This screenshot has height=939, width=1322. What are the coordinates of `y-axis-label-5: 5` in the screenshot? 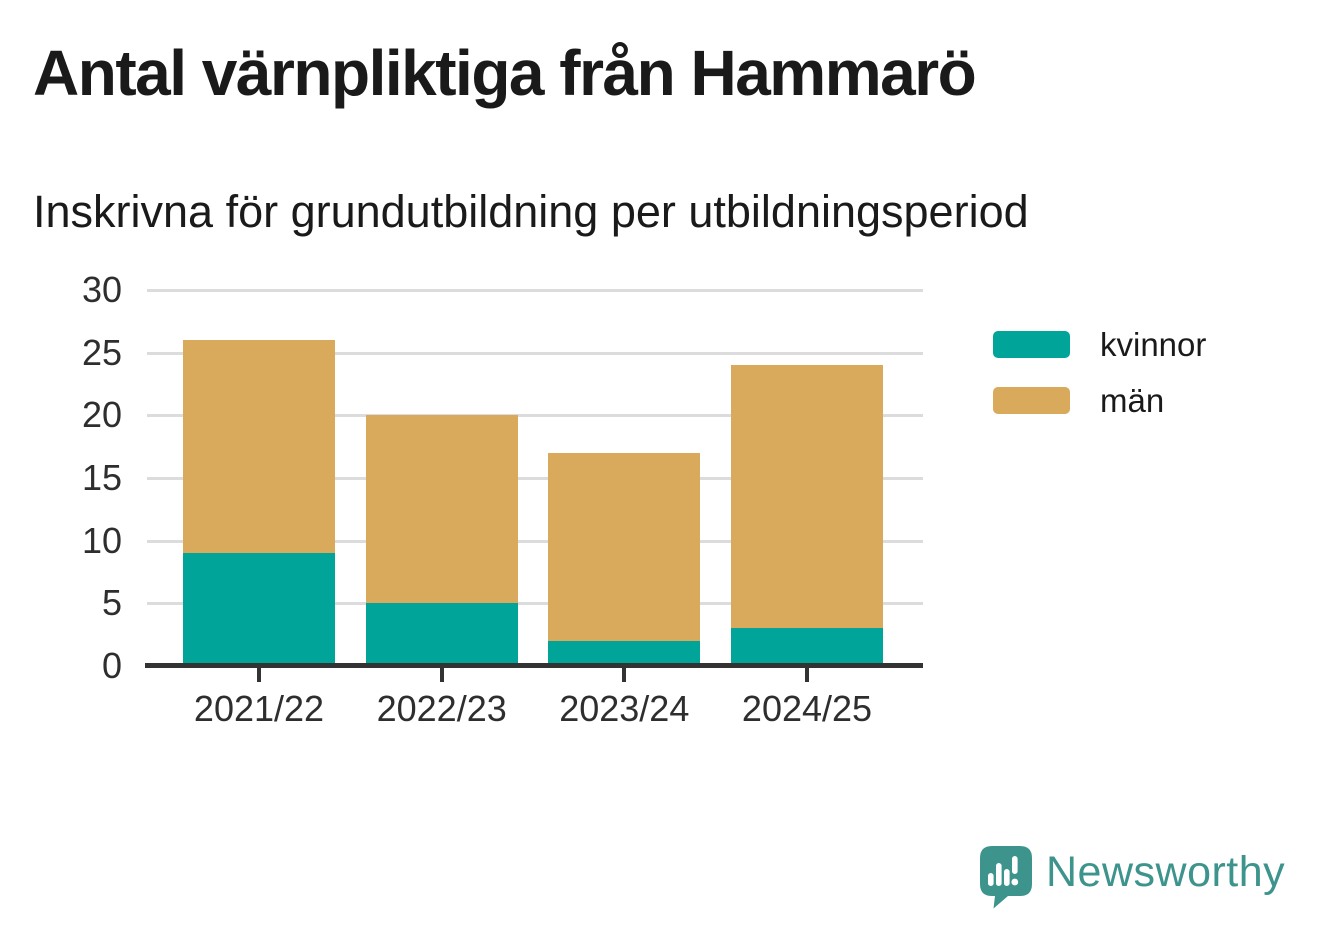 It's located at (111, 603).